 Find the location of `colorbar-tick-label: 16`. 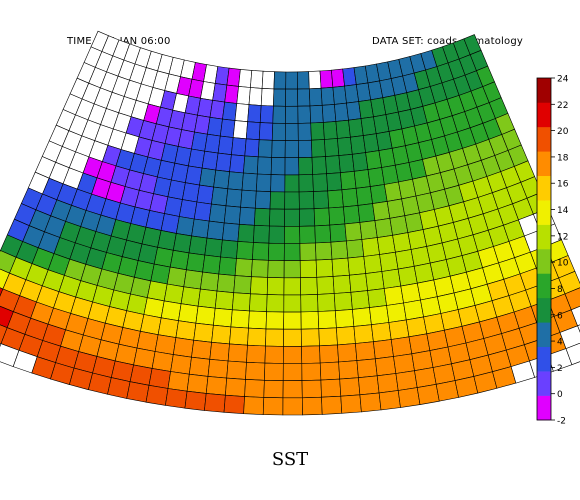

colorbar-tick-label: 16 is located at coordinates (563, 185).